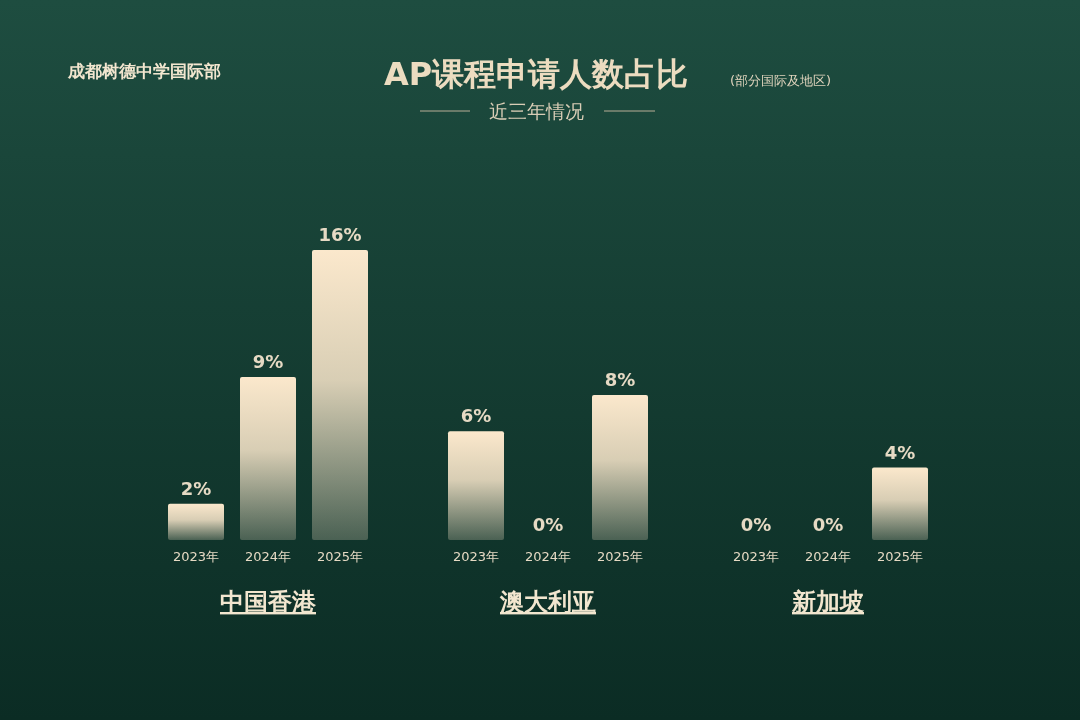 The image size is (1080, 720). What do you see at coordinates (536, 111) in the screenshot?
I see `chart-subtitle: 近三年情况` at bounding box center [536, 111].